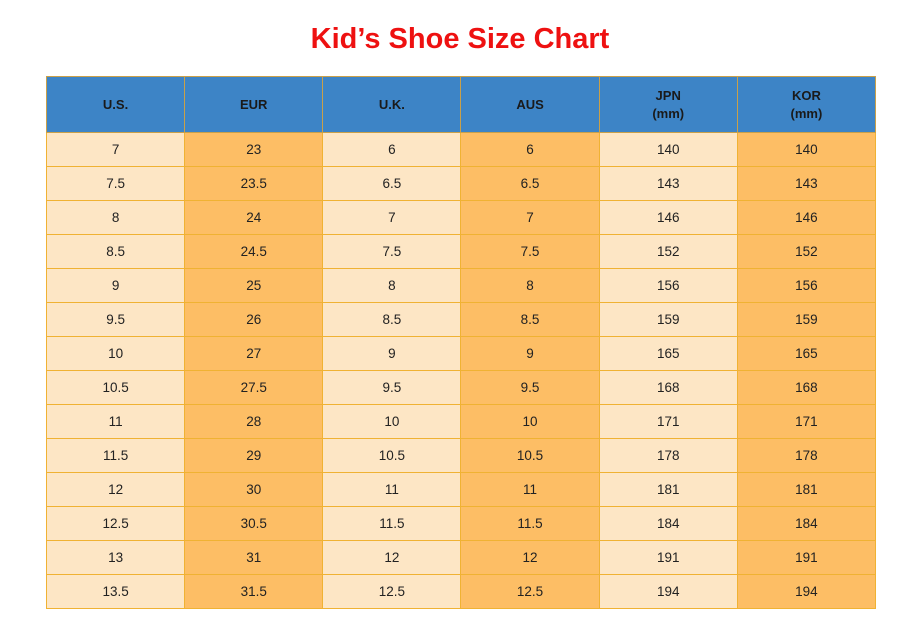  Describe the element at coordinates (806, 251) in the screenshot. I see `cell-kor: 152` at that location.